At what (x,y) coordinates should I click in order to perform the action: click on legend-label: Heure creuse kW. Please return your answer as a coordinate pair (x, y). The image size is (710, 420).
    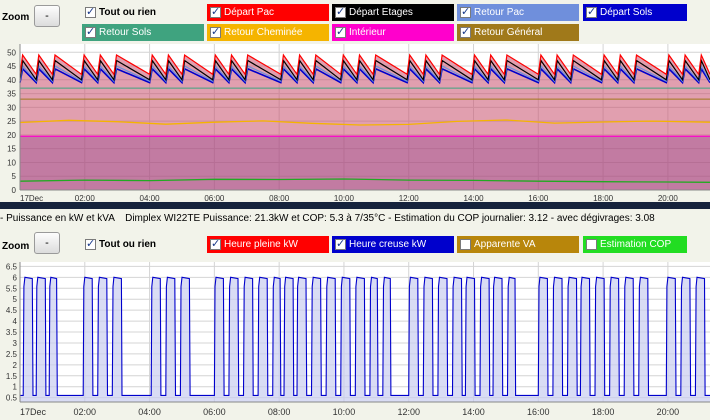
    Looking at the image, I should click on (388, 244).